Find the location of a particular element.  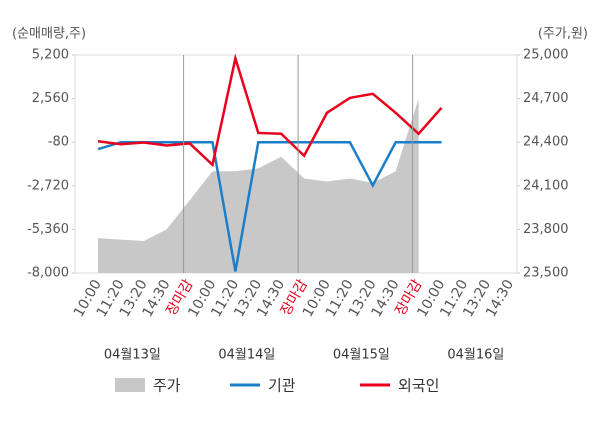

legend-swatch is located at coordinates (130, 385).